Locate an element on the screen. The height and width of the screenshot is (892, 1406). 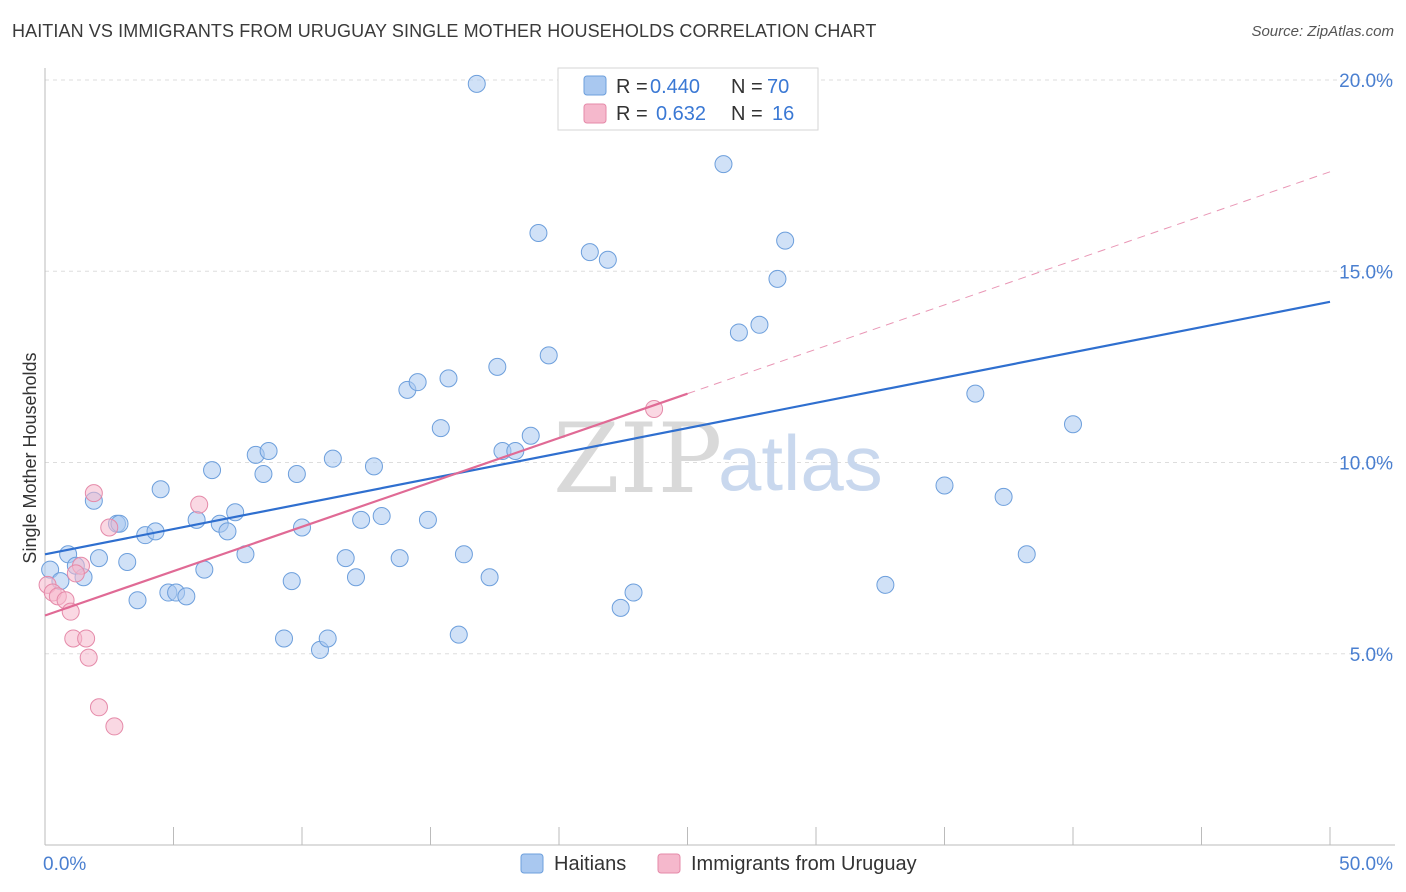
bottom-legend-swatch-uruguay is located at coordinates (669, 863).